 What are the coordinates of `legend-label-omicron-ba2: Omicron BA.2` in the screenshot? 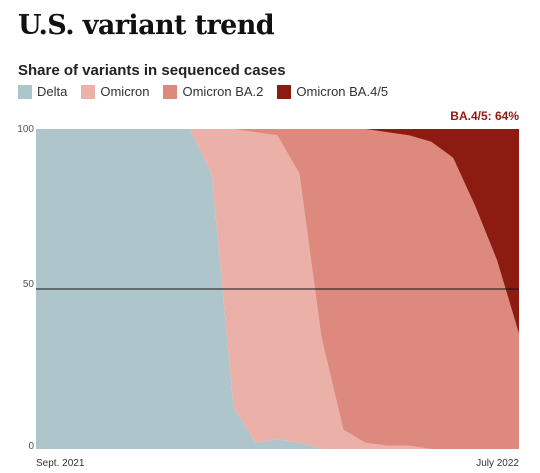 It's located at (223, 91).